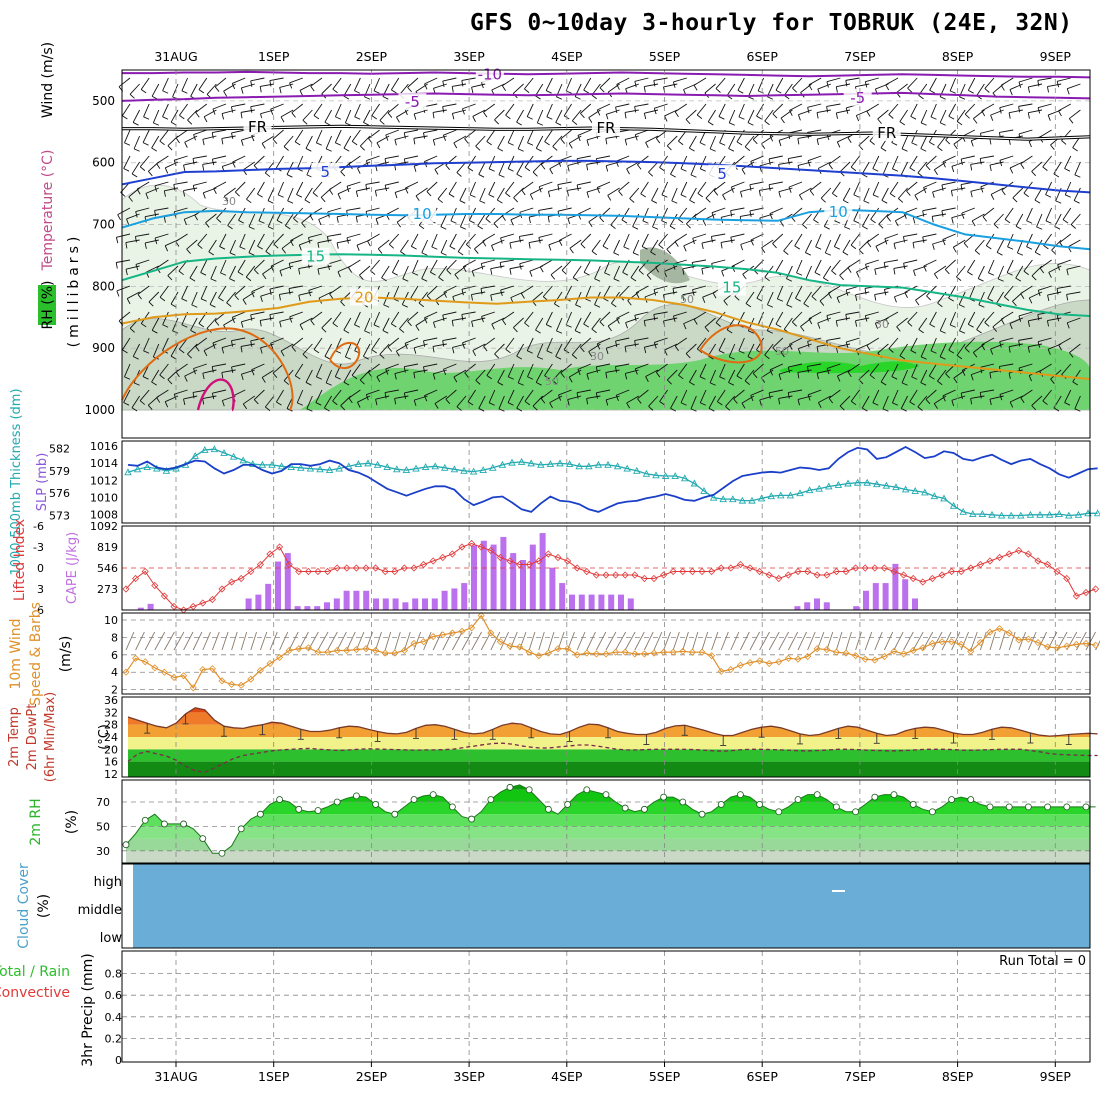  I want to click on rh-band, so click(608, 820).